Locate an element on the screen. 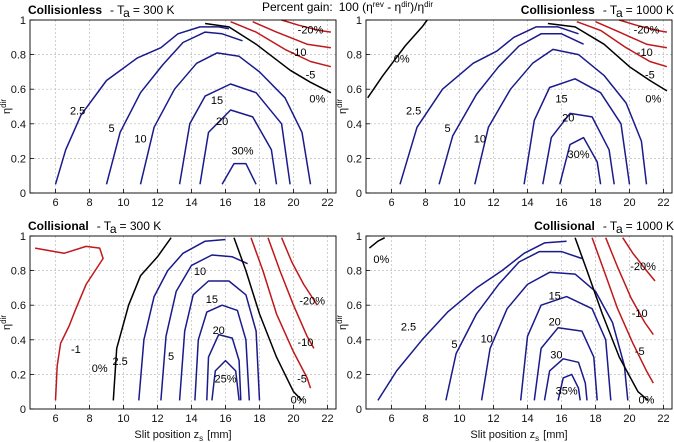 This screenshot has width=674, height=442. contour-label-3: 10 is located at coordinates (480, 139).